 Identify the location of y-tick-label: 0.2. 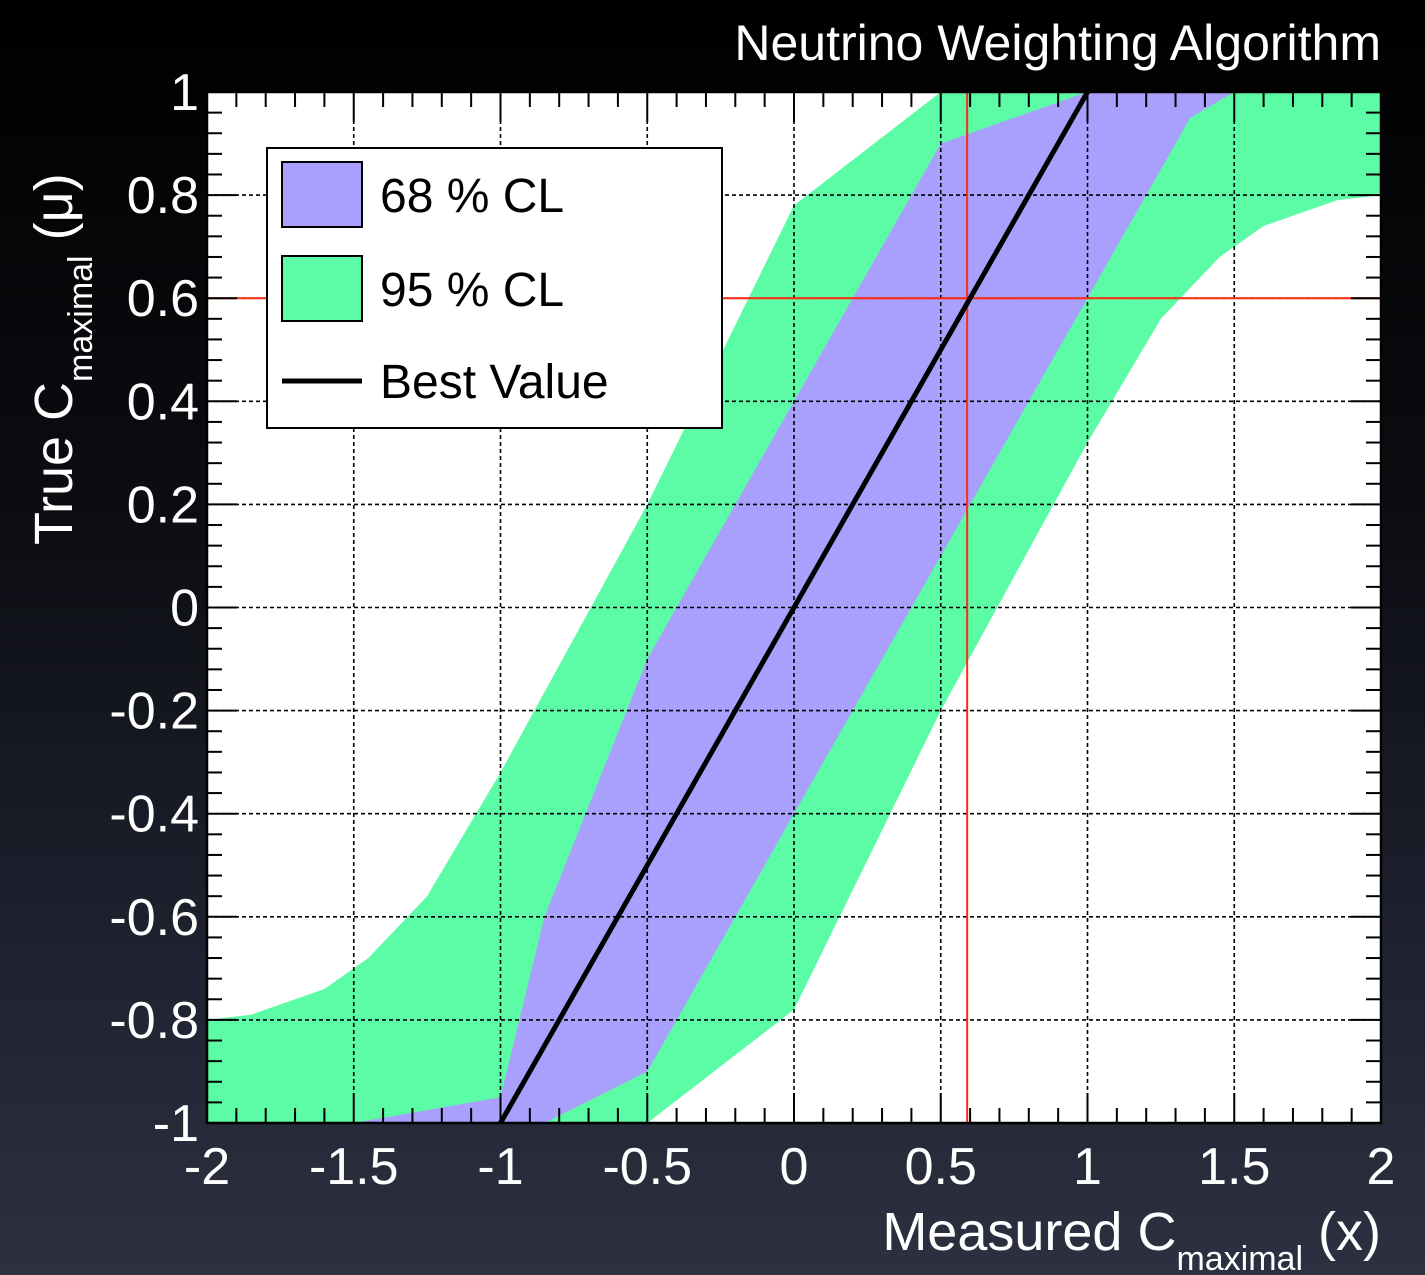
(163, 505).